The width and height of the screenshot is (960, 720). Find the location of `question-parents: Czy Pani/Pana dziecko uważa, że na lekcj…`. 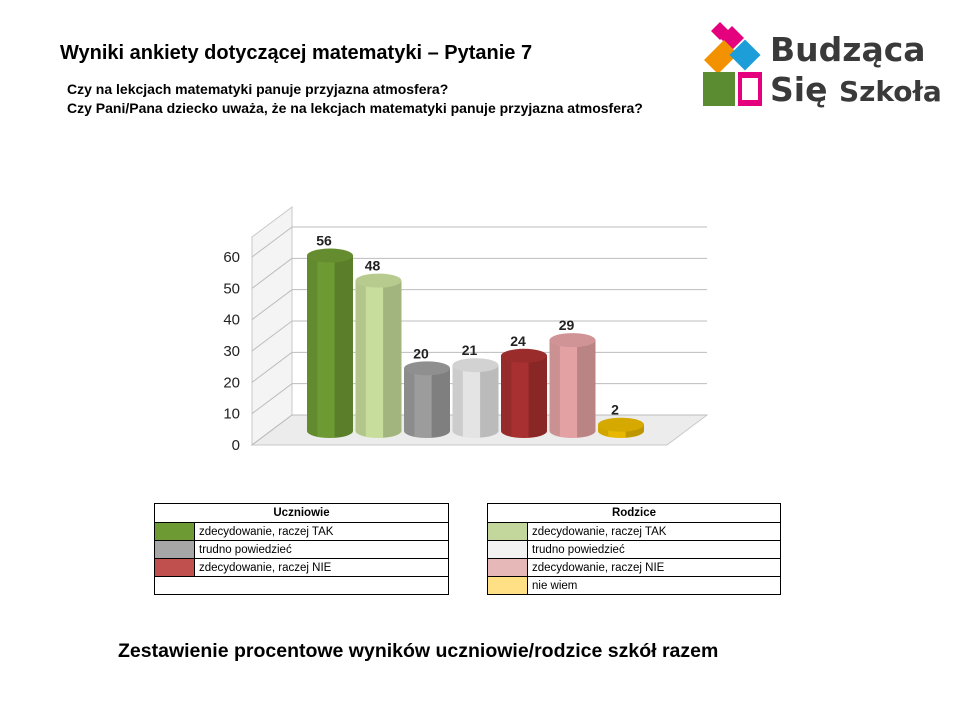

question-parents: Czy Pani/Pana dziecko uważa, że na lekcj… is located at coordinates (355, 108).